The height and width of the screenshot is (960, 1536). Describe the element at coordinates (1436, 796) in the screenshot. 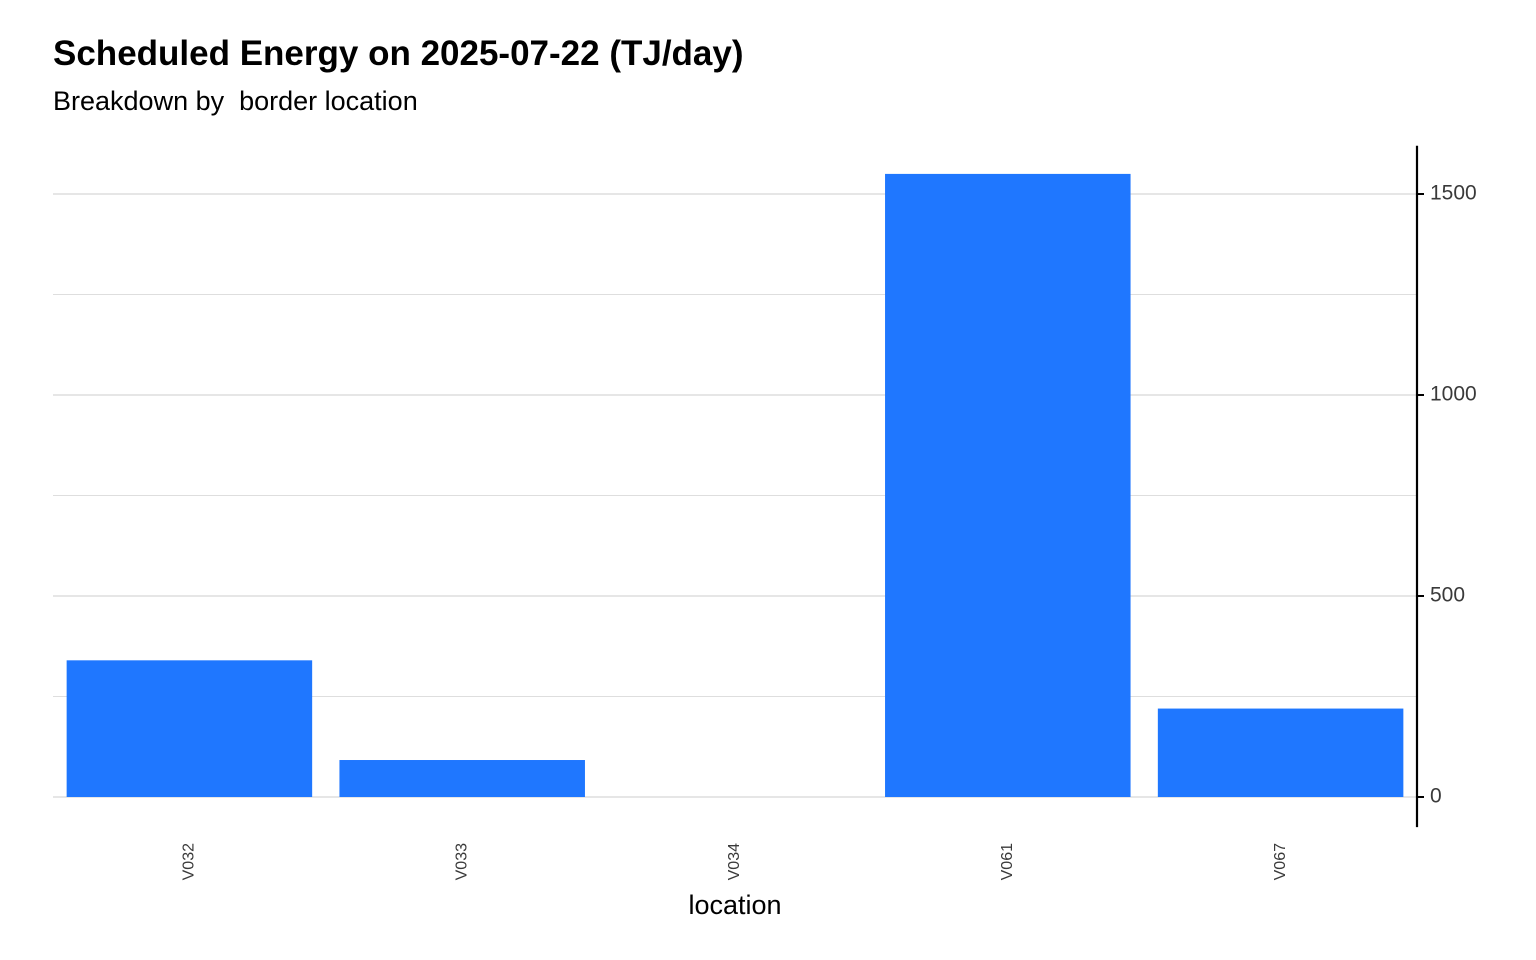

I see `y-tick-label: 0` at that location.